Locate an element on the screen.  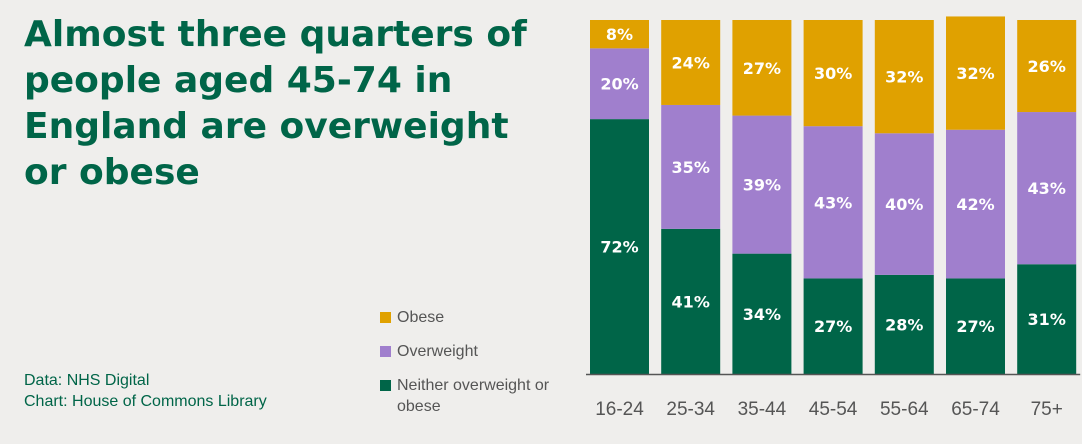
bar-segment-obese-75+ is located at coordinates (1047, 66).